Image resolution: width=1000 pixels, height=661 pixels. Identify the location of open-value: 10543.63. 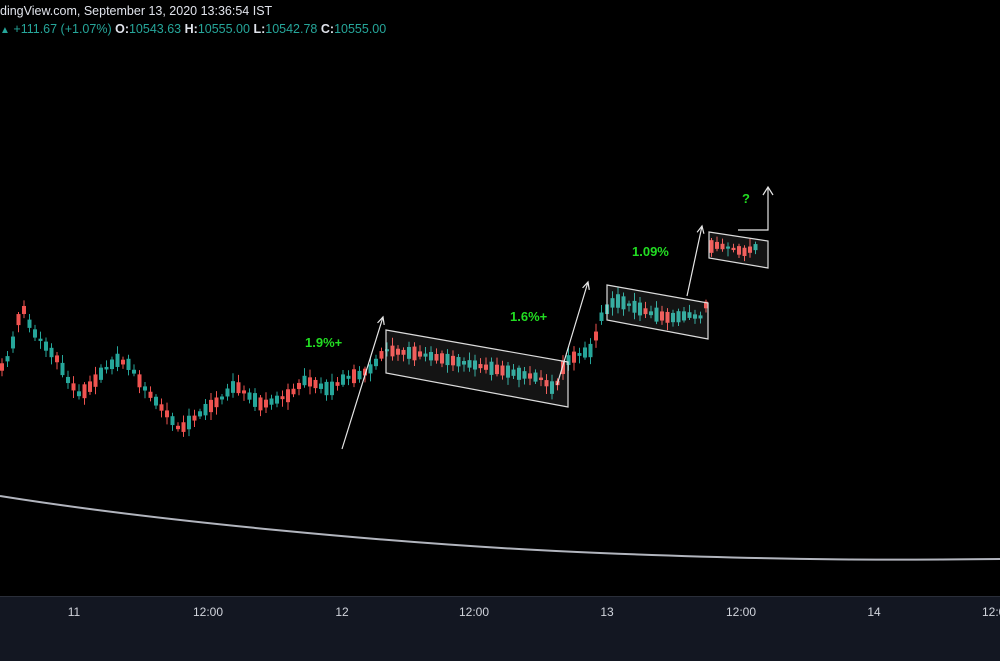
(155, 29).